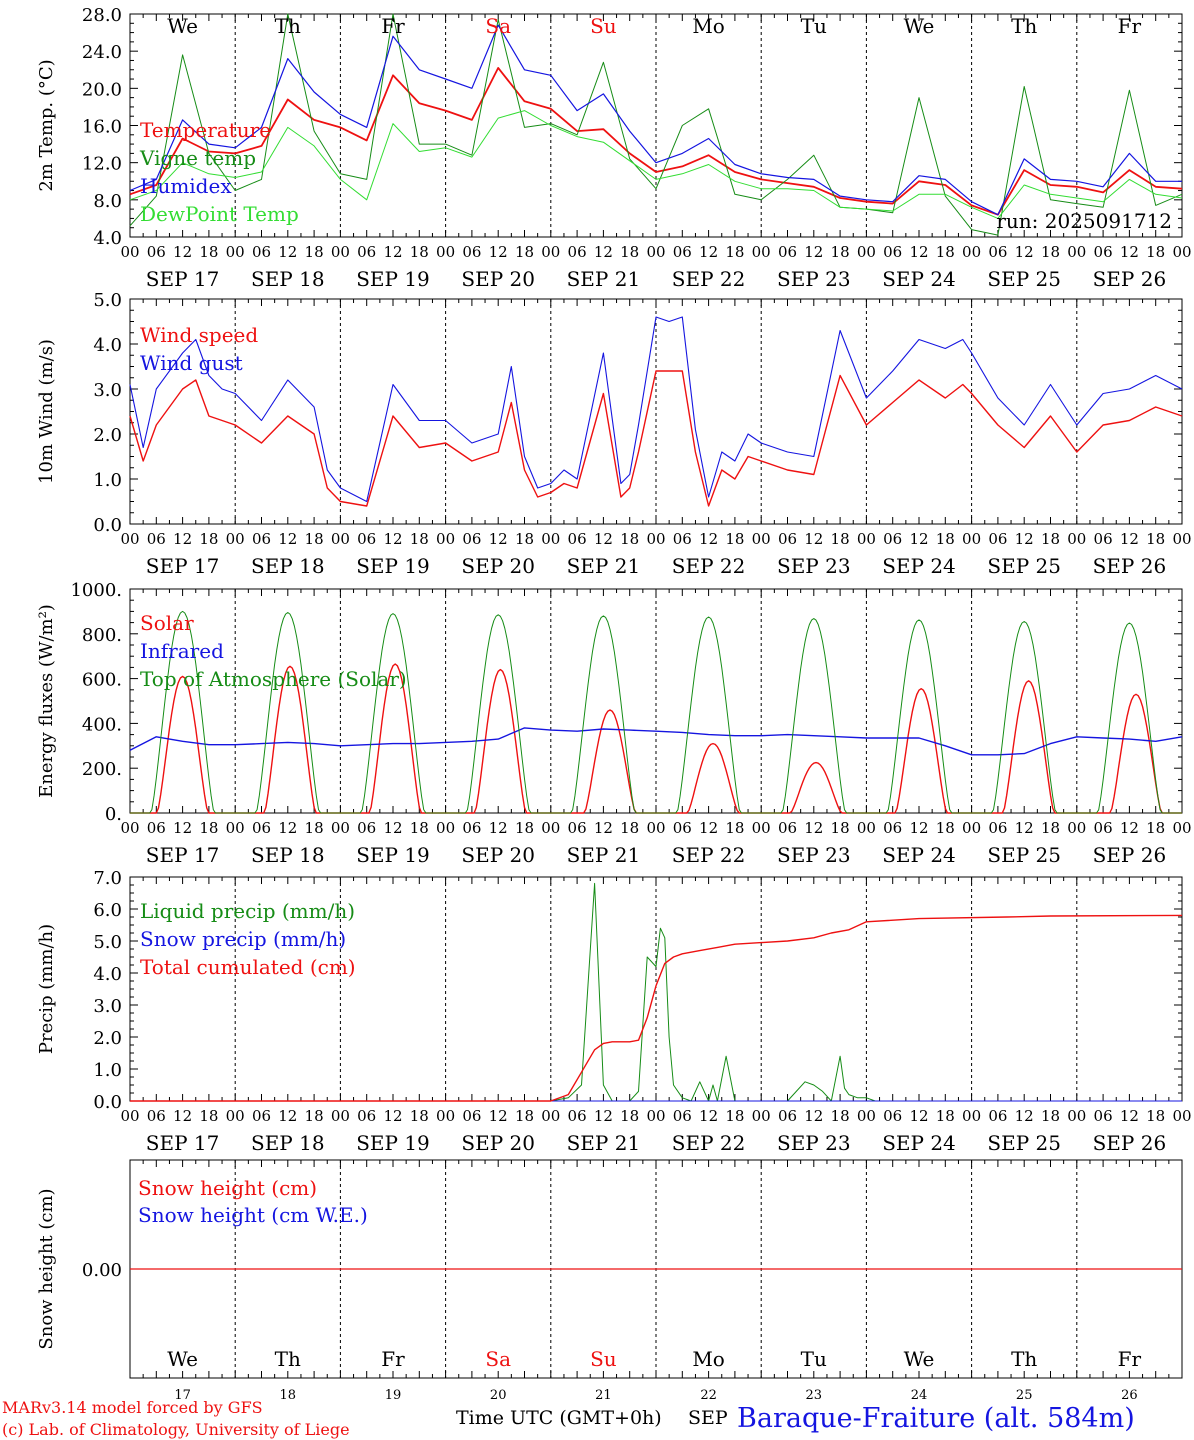  I want to click on y-tick-label: 0.0, so click(107, 1102).